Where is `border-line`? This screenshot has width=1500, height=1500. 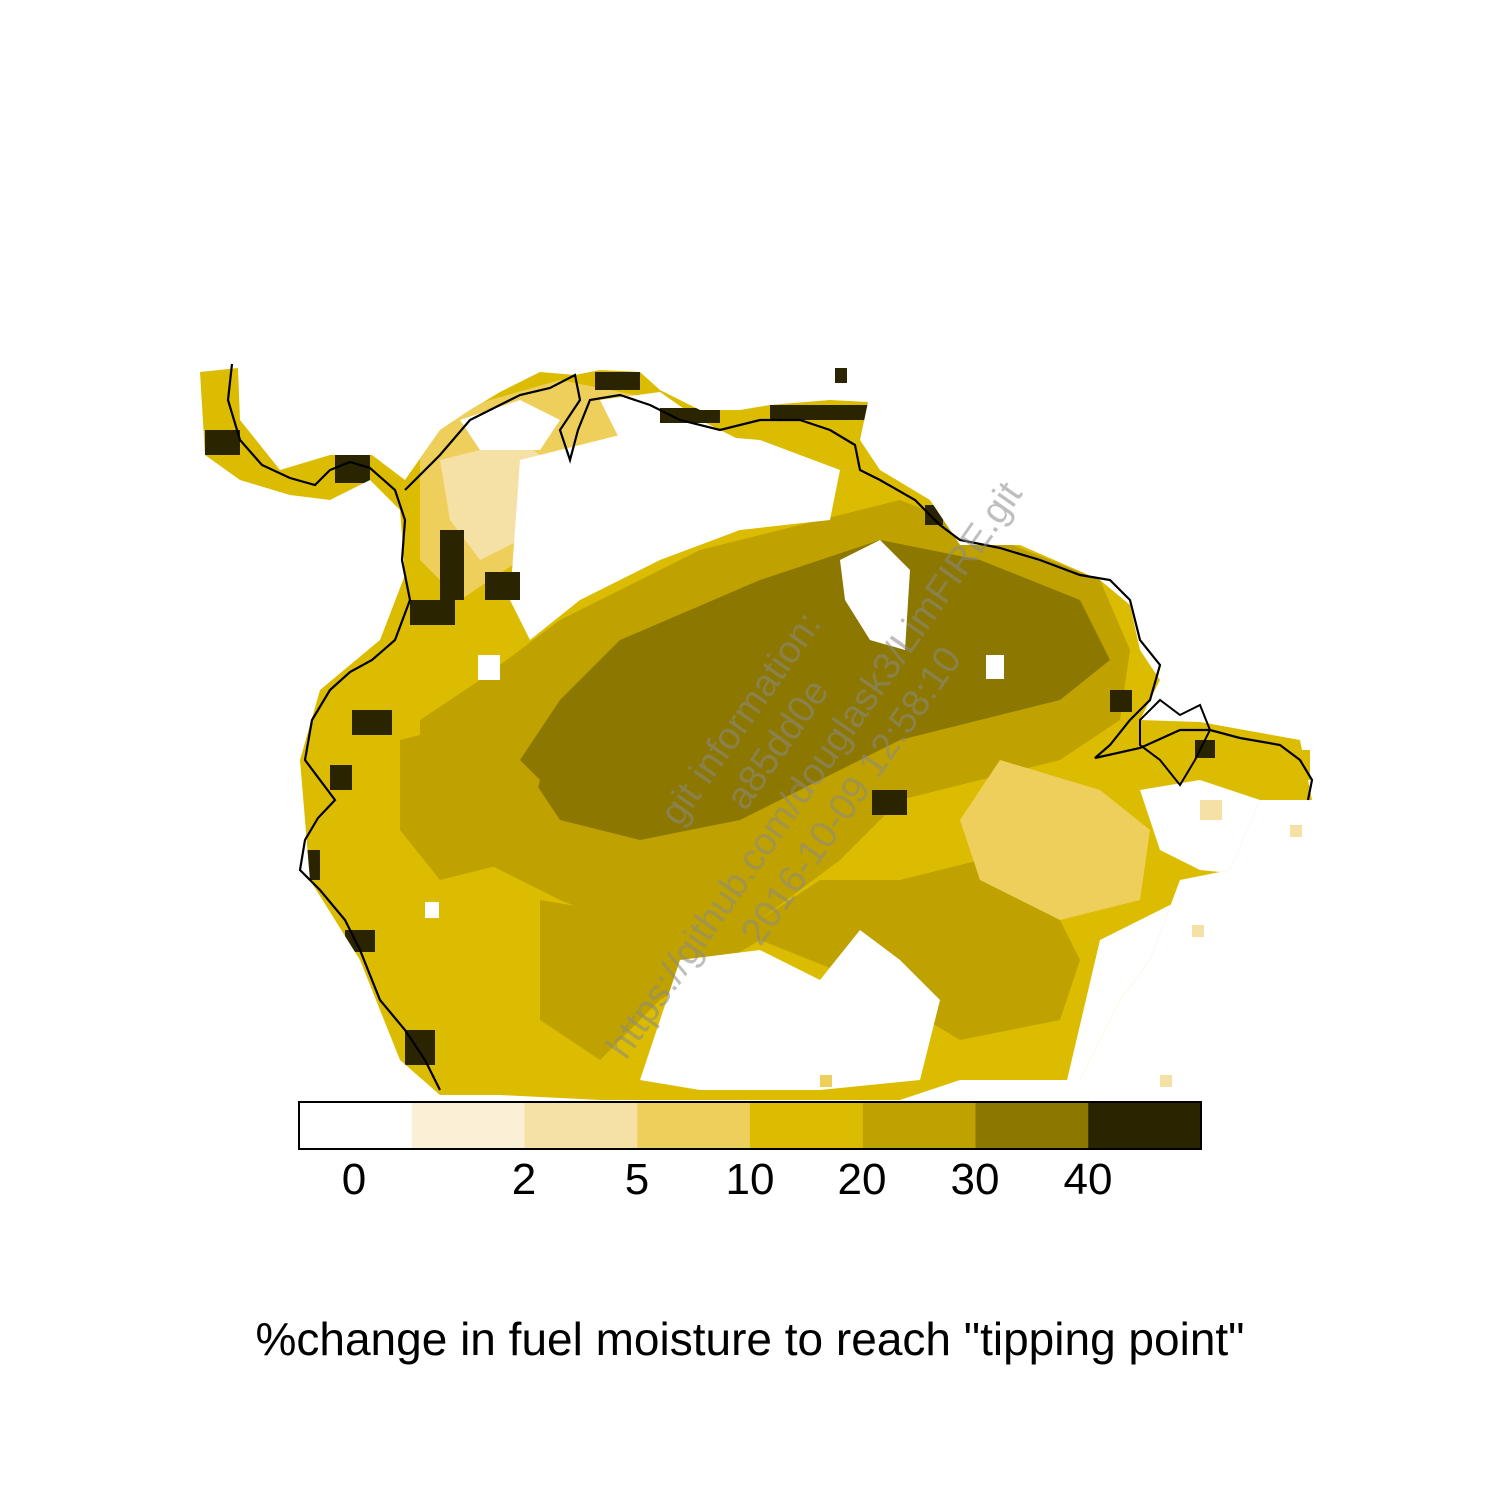
border-line is located at coordinates (1175, 742).